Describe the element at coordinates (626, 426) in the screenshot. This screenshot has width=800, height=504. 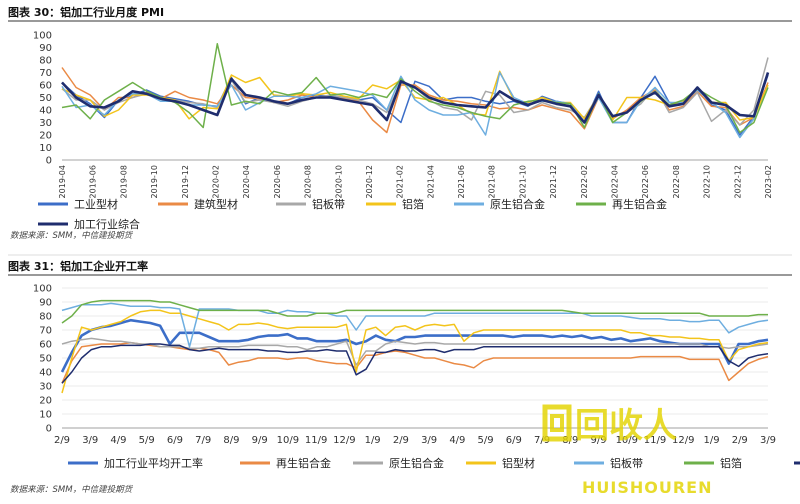
I see `watermark-main: 回收人` at that location.